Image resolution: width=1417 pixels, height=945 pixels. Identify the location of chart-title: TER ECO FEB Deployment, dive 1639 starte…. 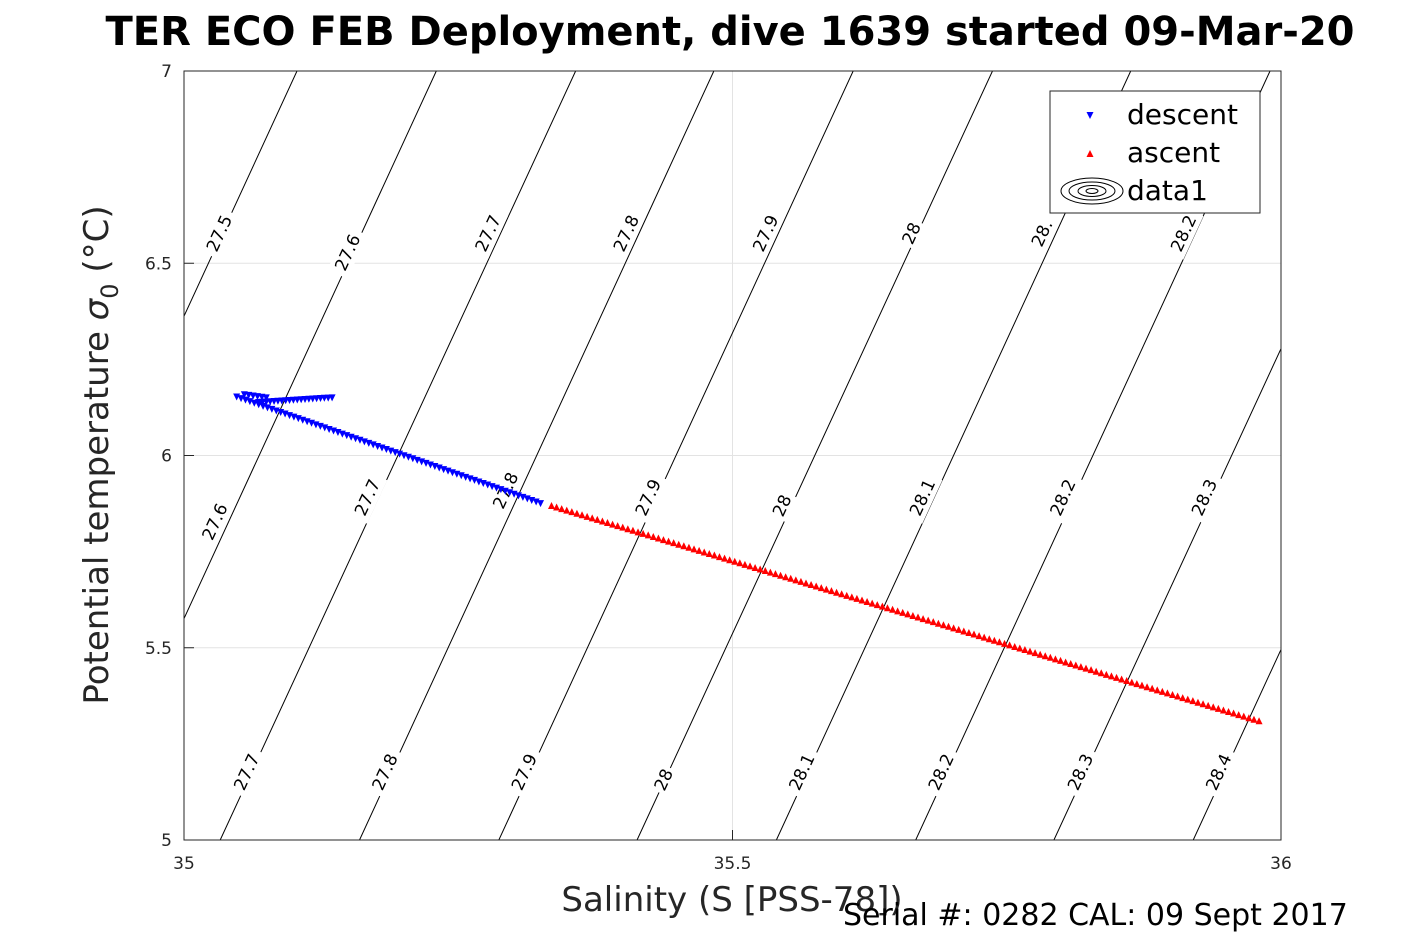
(730, 32).